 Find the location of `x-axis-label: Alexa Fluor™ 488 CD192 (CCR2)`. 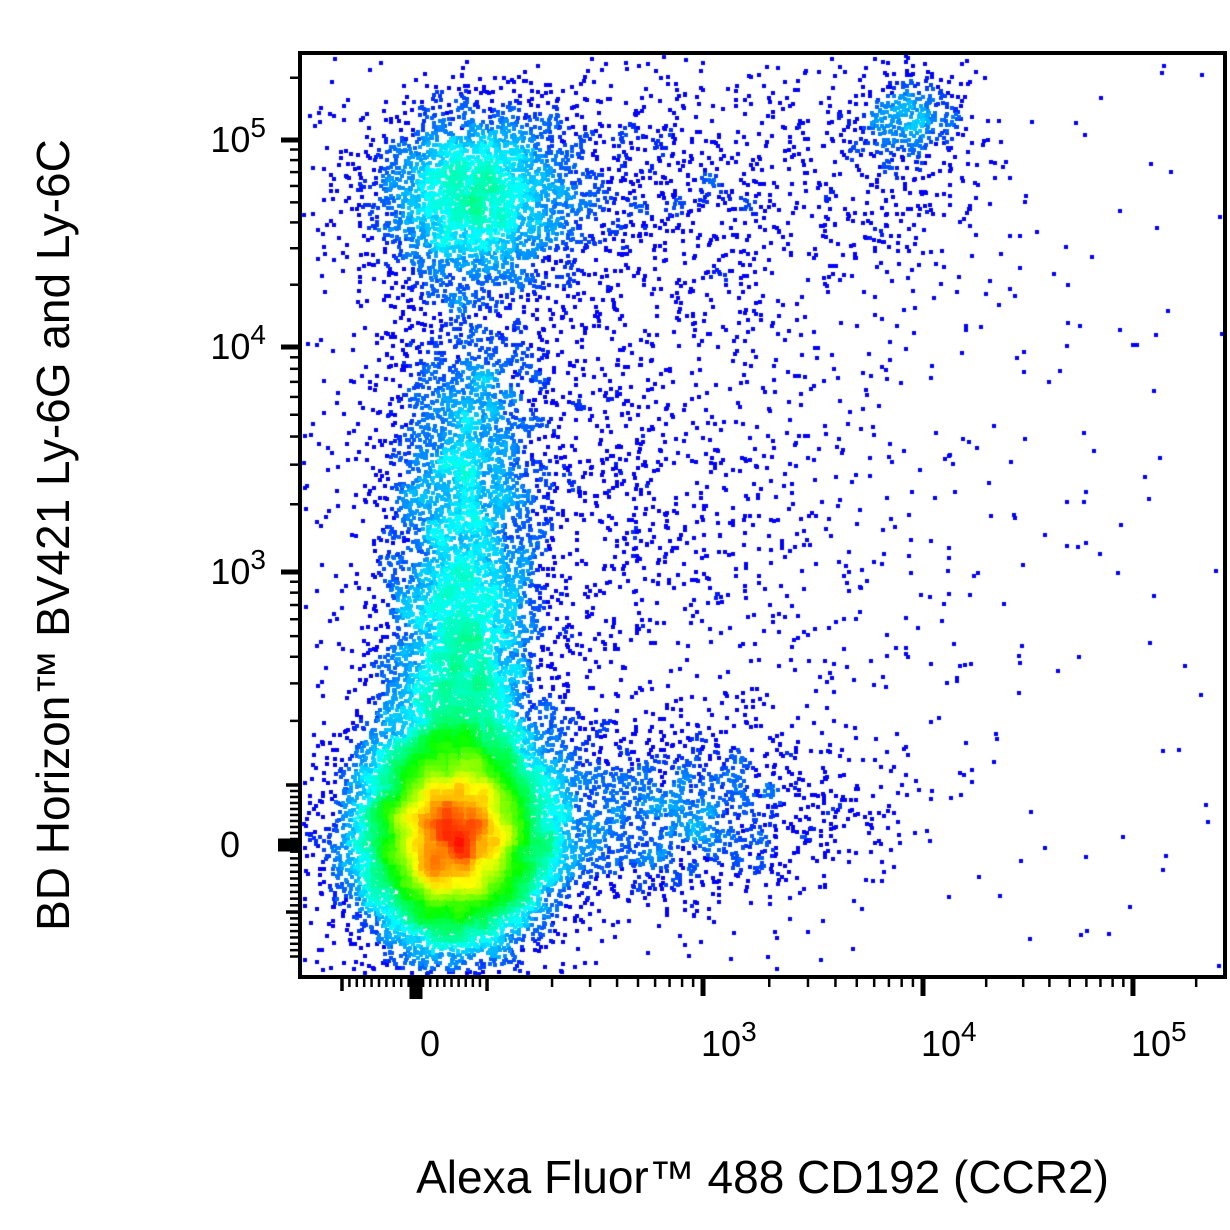

x-axis-label: Alexa Fluor™ 488 CD192 (CCR2) is located at coordinates (762, 1177).